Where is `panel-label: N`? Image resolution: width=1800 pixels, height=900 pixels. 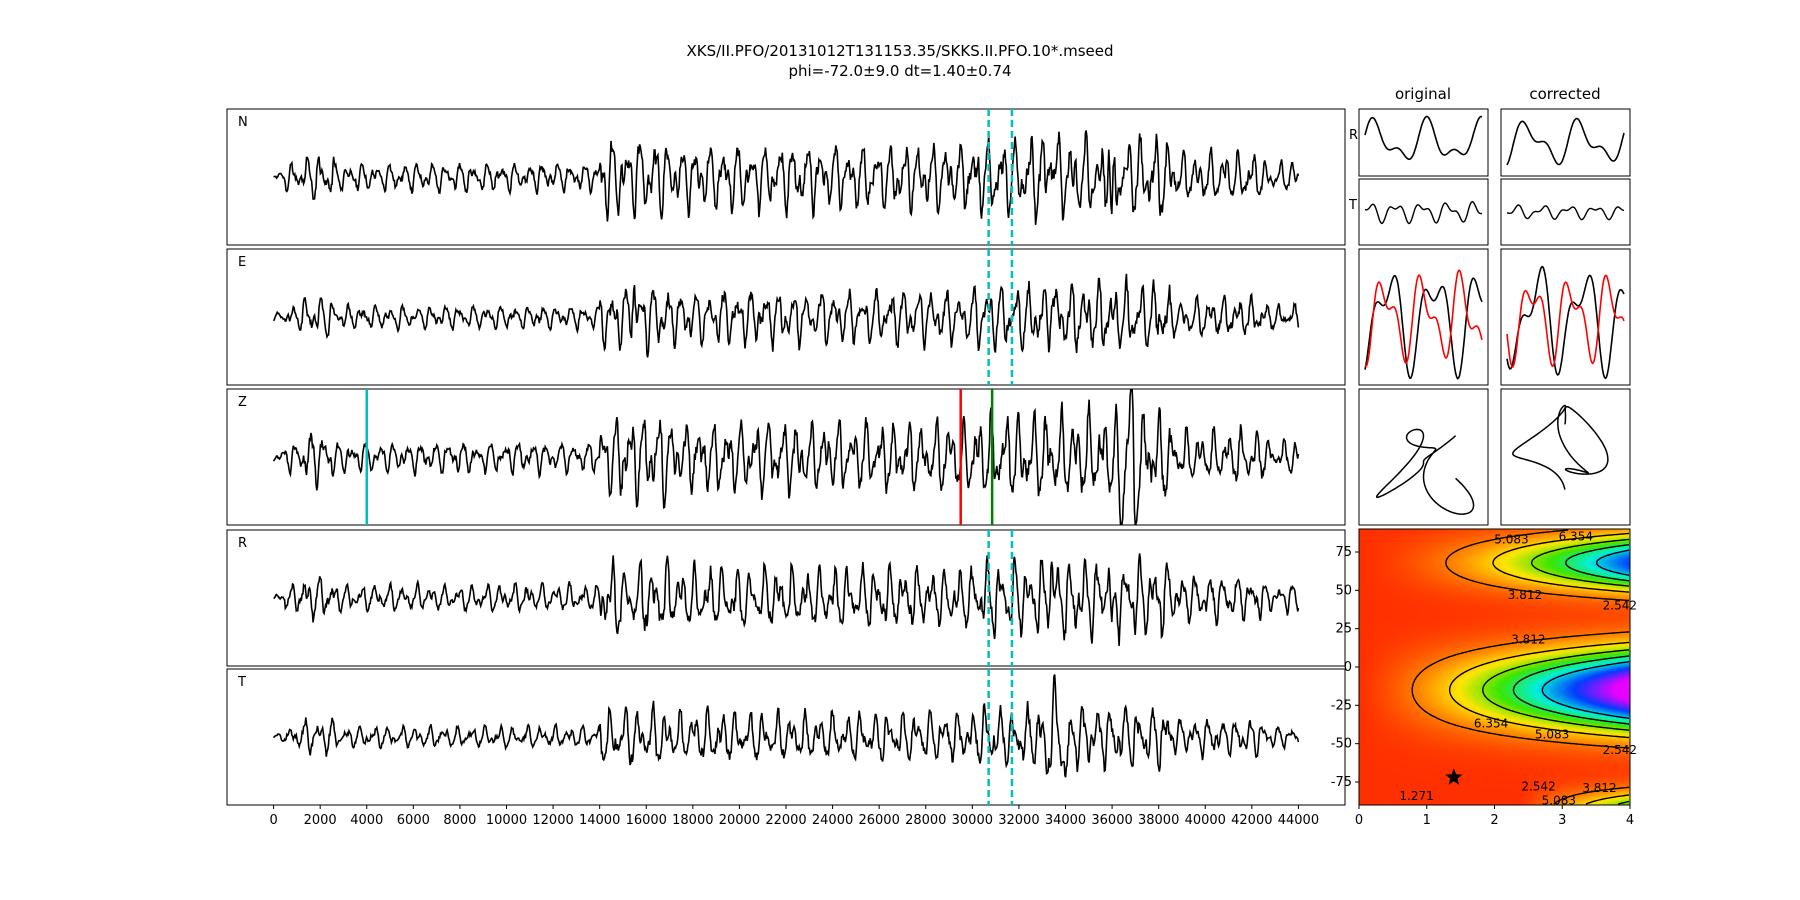
panel-label: N is located at coordinates (243, 122).